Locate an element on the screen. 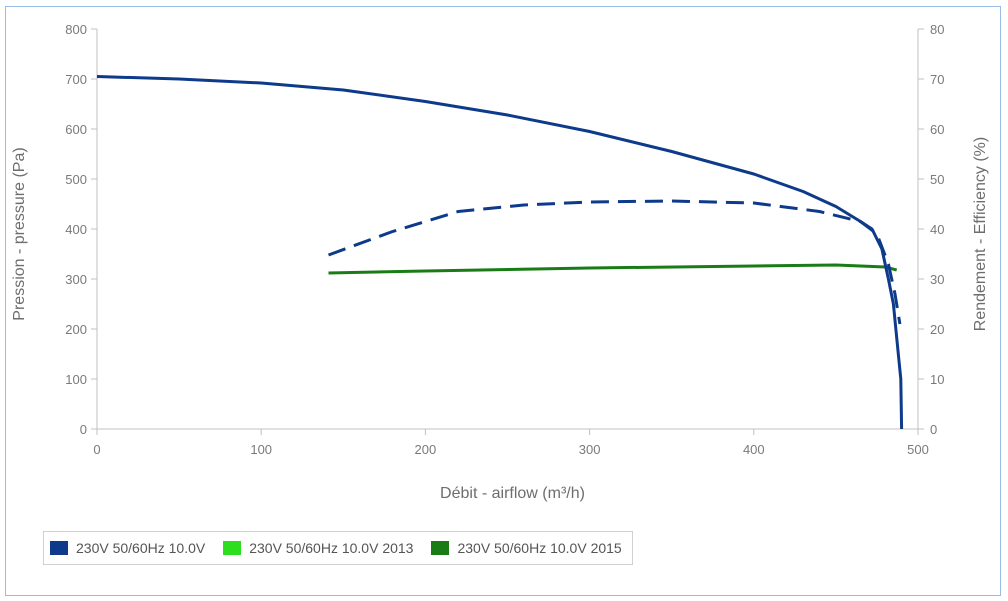 The height and width of the screenshot is (601, 1008). x-tick-label: 100 is located at coordinates (261, 449).